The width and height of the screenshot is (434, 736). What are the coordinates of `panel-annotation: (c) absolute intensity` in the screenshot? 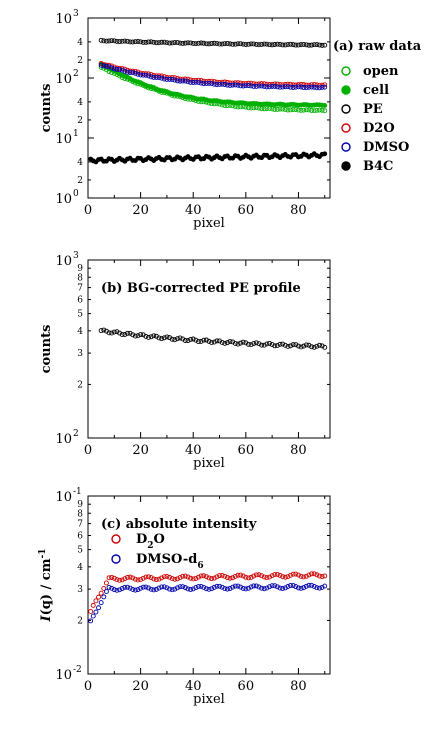 It's located at (179, 524).